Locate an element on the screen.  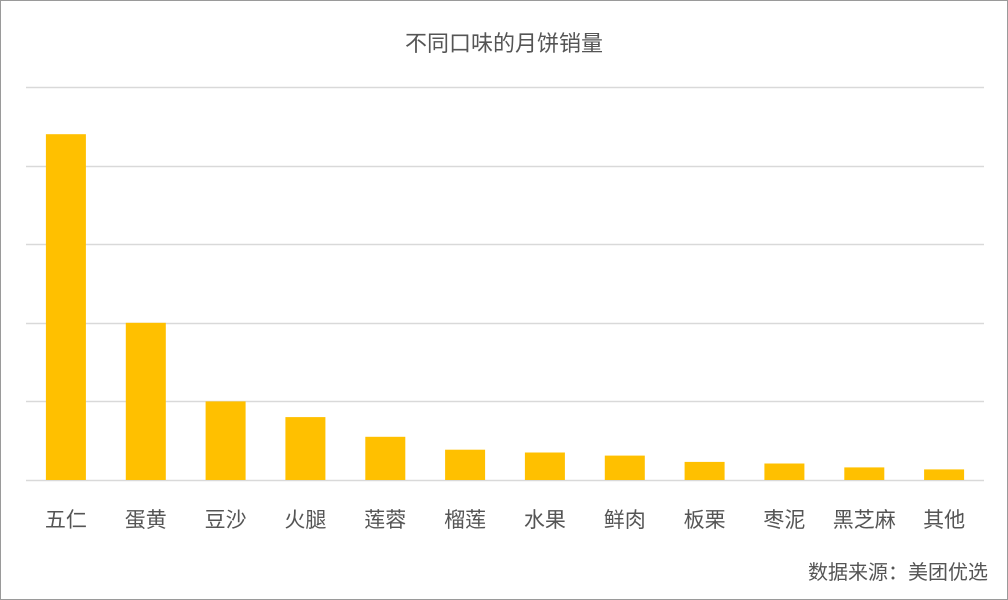
x-tick-label: 火腿 is located at coordinates (305, 520).